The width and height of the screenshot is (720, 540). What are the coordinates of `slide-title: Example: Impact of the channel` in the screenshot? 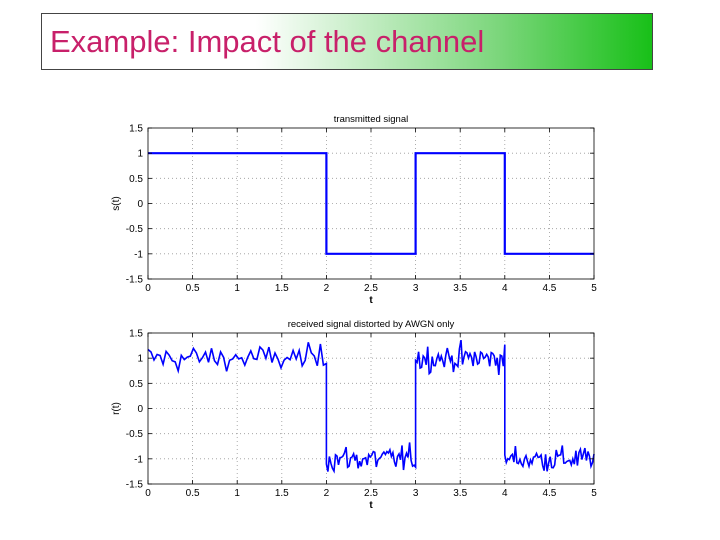 It's located at (267, 41).